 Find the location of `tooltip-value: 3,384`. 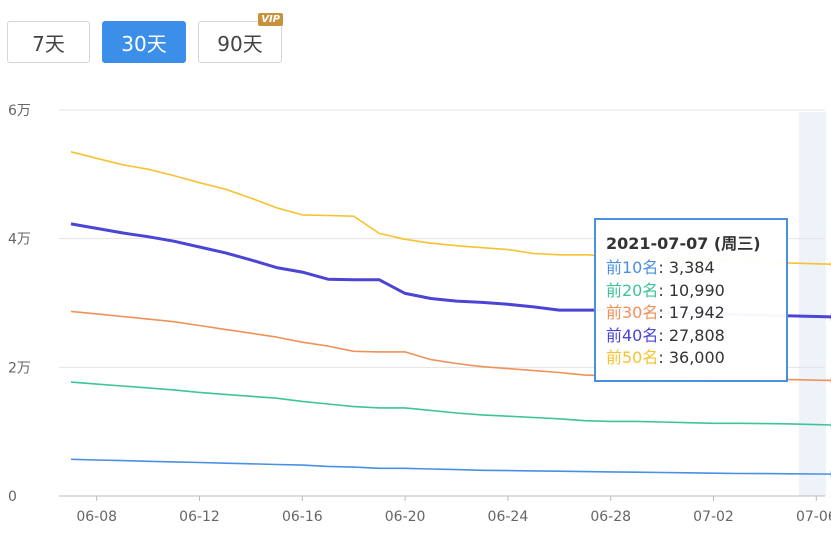

tooltip-value: 3,384 is located at coordinates (691, 267).